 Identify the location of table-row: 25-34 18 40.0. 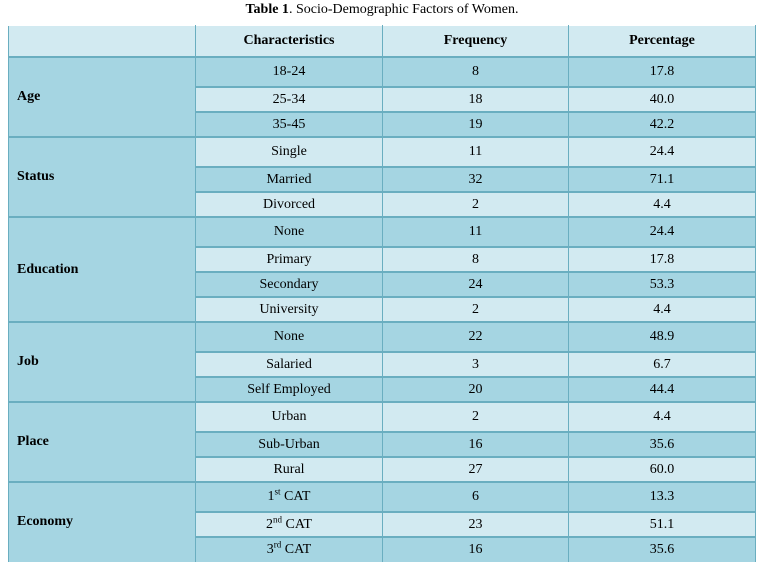
(382, 99).